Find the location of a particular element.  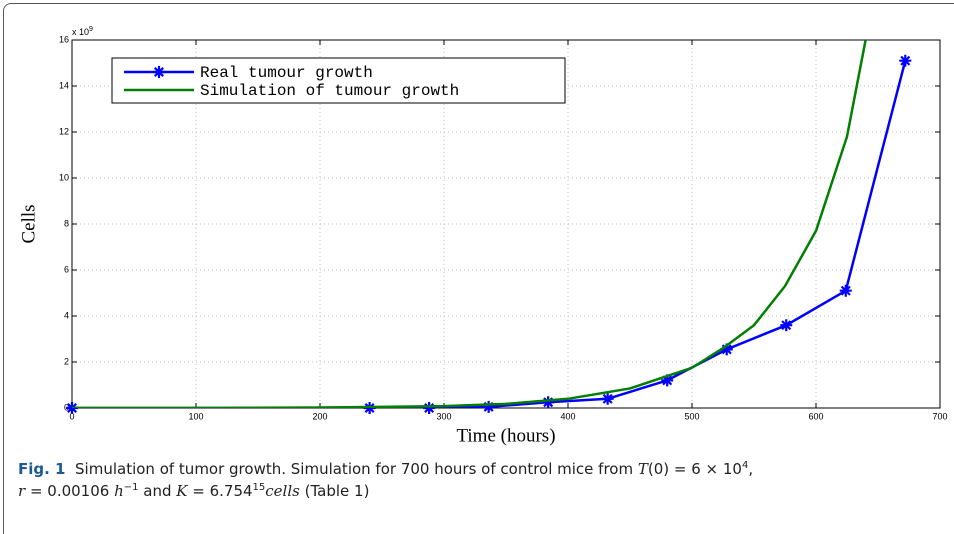

caption-math: T is located at coordinates (642, 469).